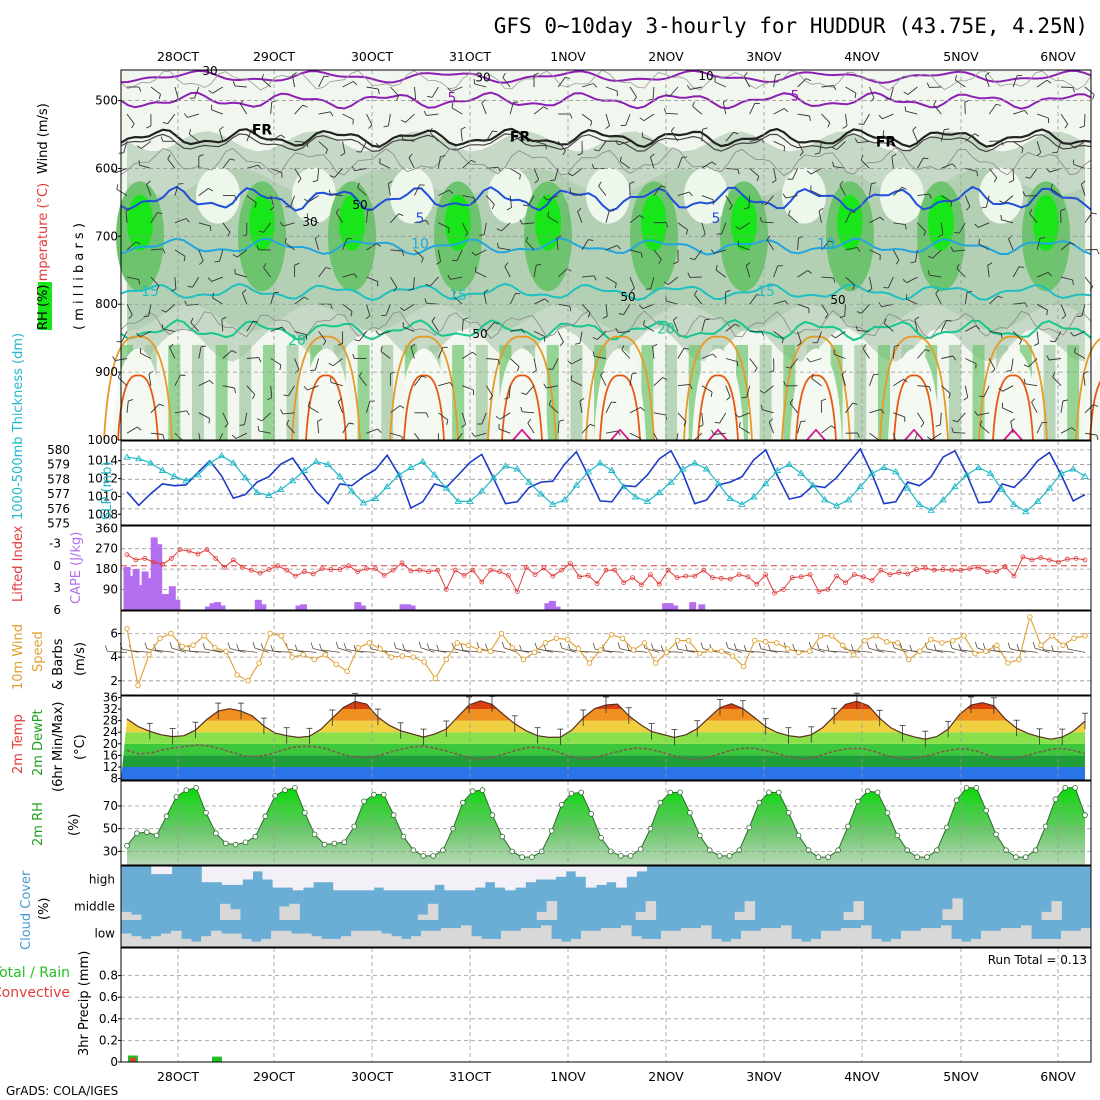 The height and width of the screenshot is (1100, 1100). What do you see at coordinates (422, 461) in the screenshot?
I see `thickness-point` at bounding box center [422, 461].